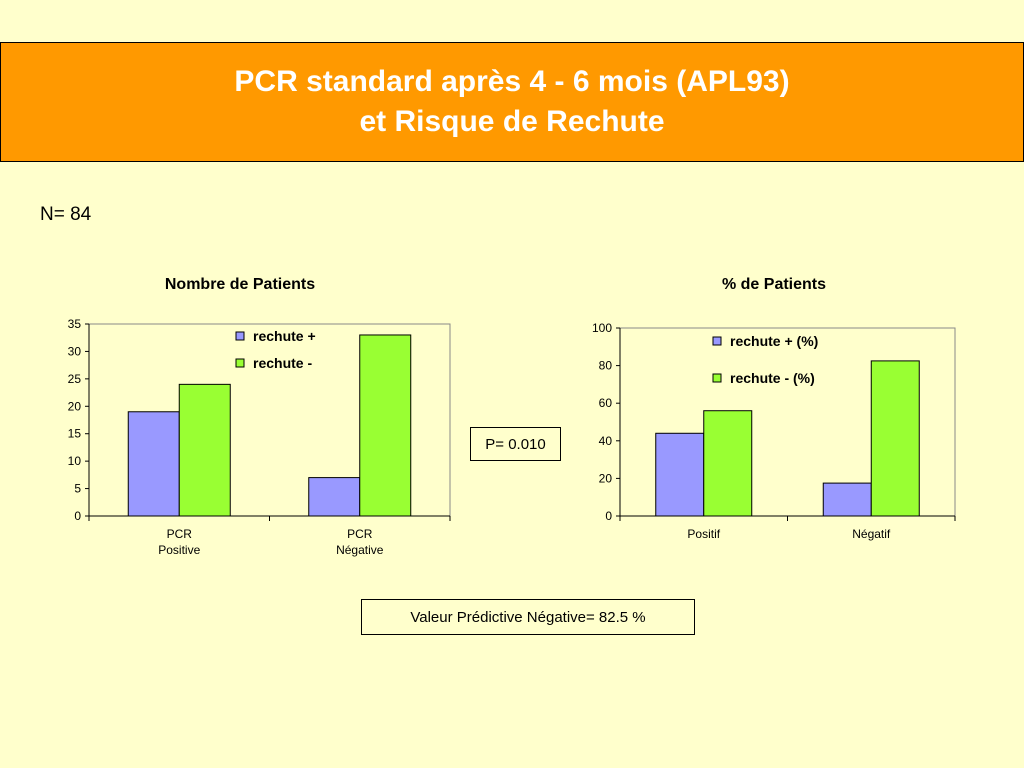 This screenshot has width=1024, height=768. I want to click on chart1-ytick-label: 20, so click(75, 406).